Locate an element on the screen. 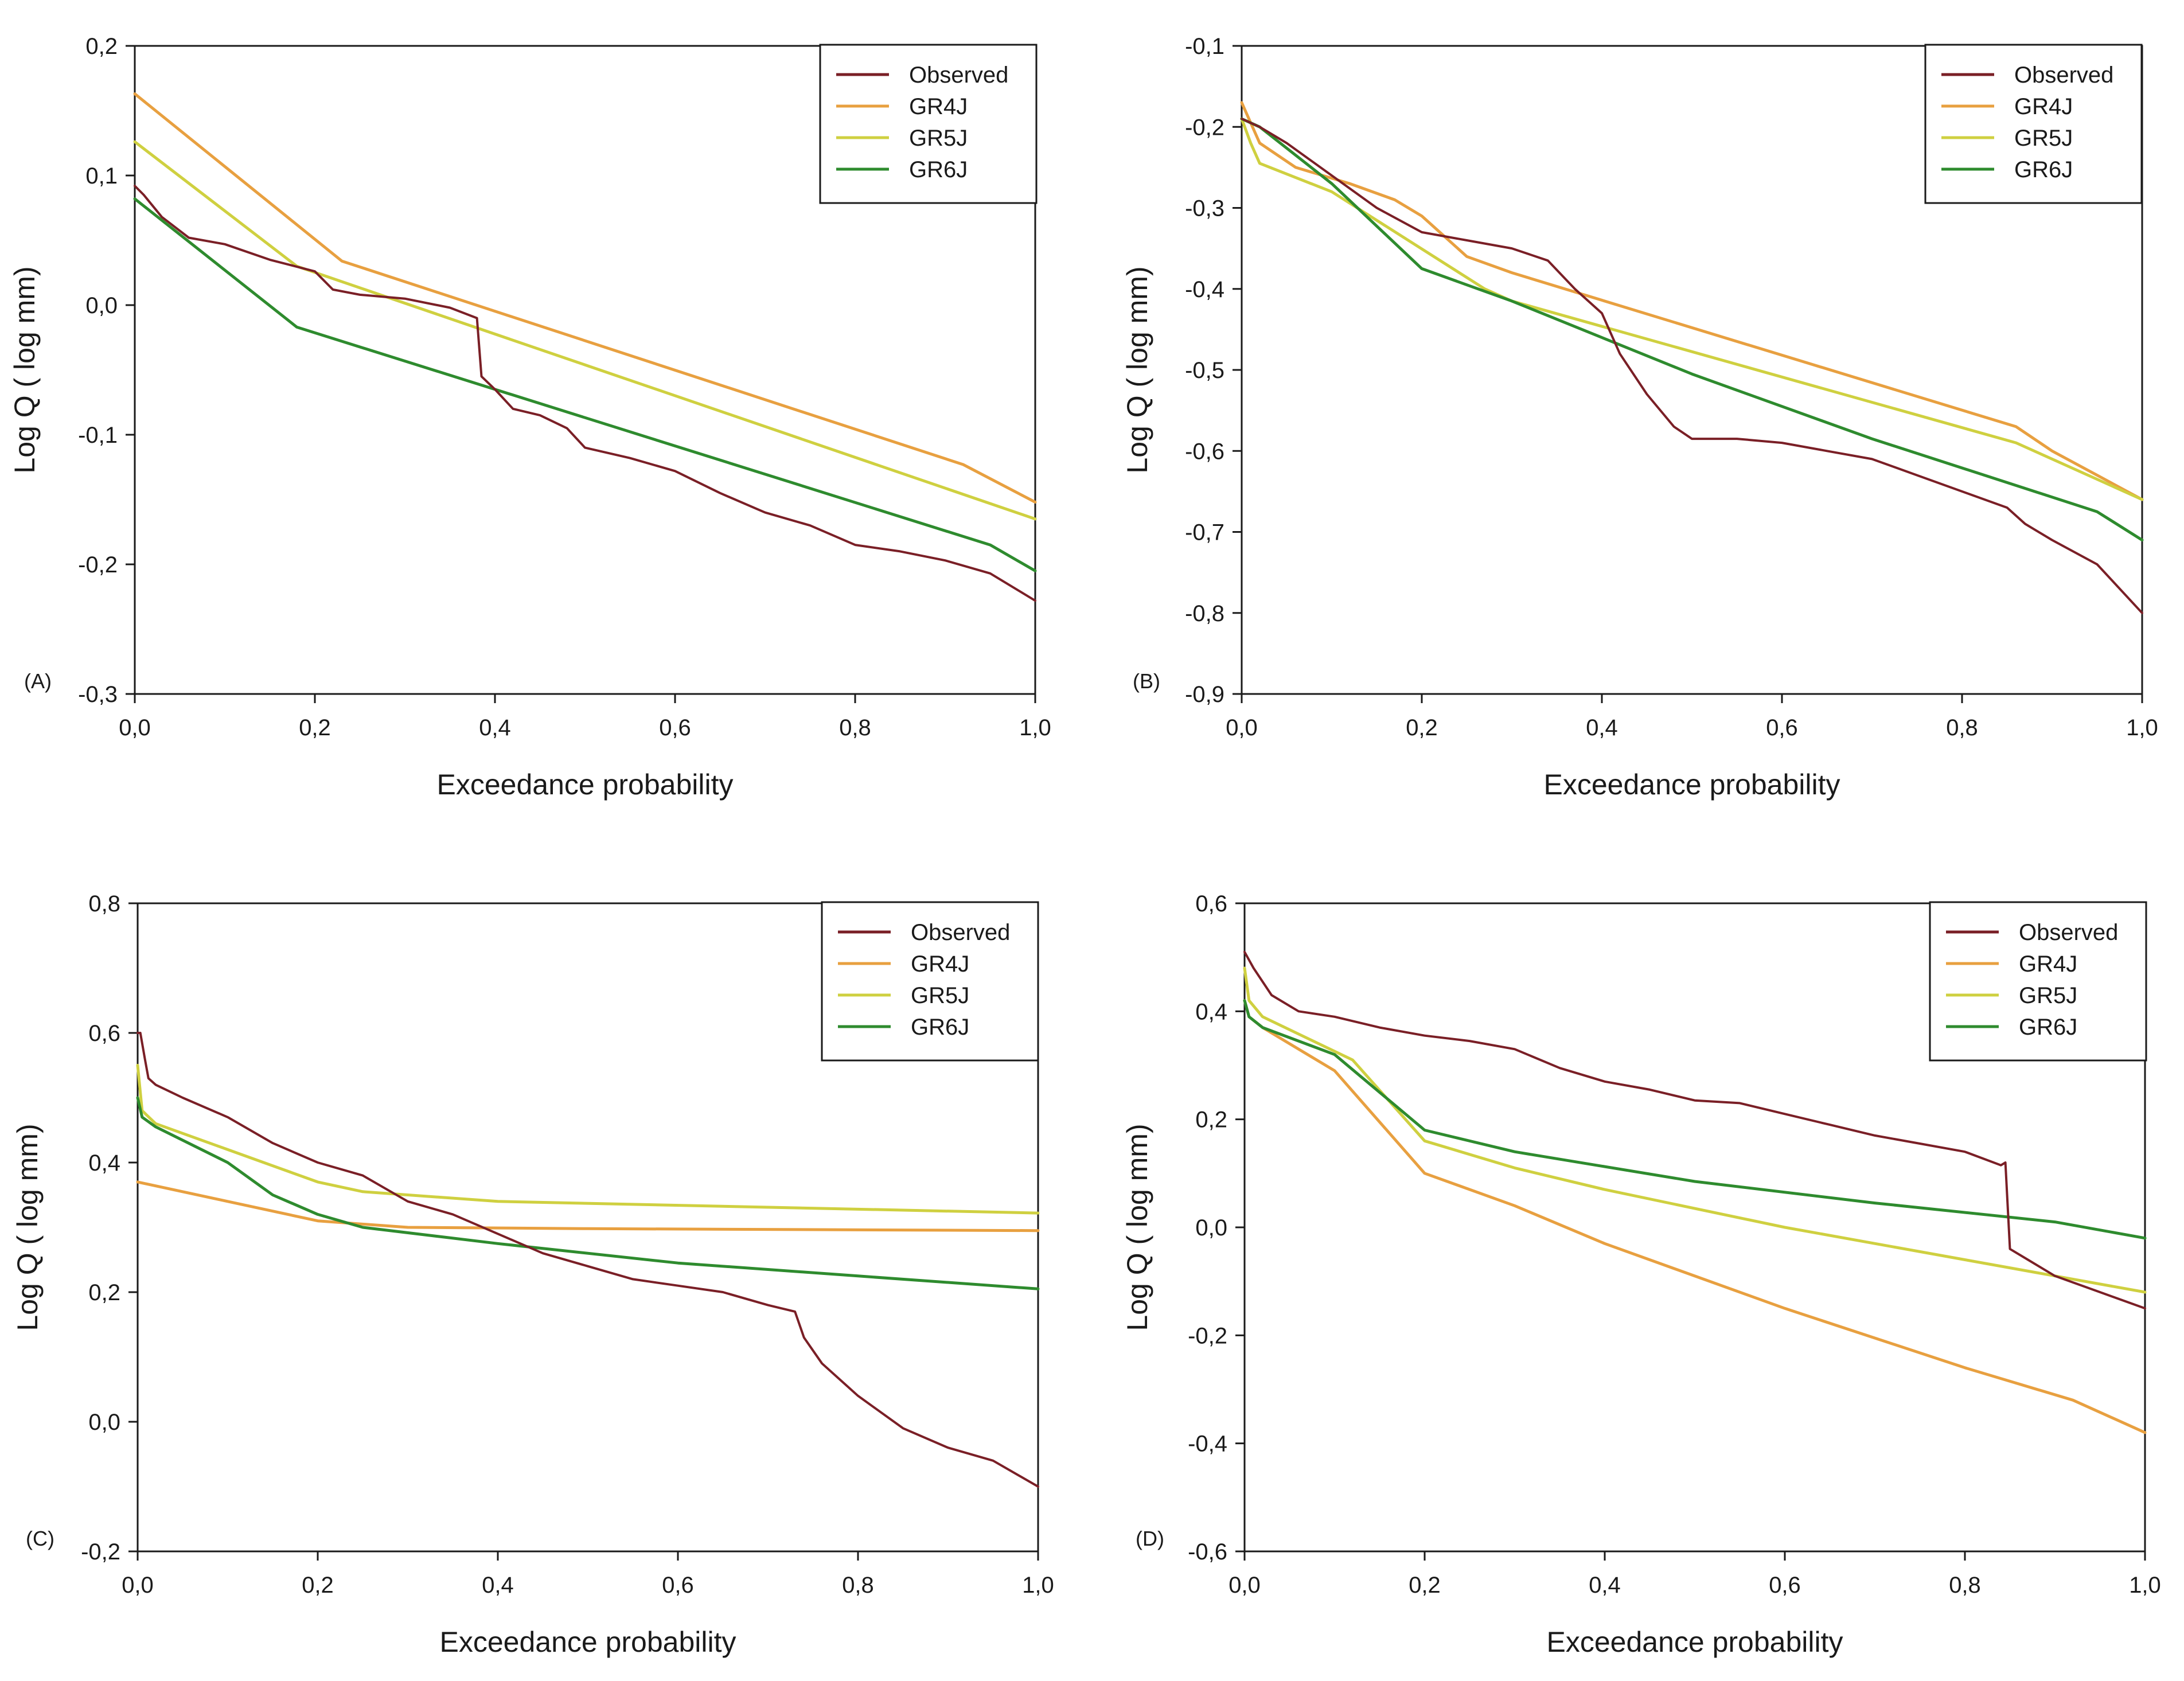  panel-label: (D) is located at coordinates (1150, 1539).